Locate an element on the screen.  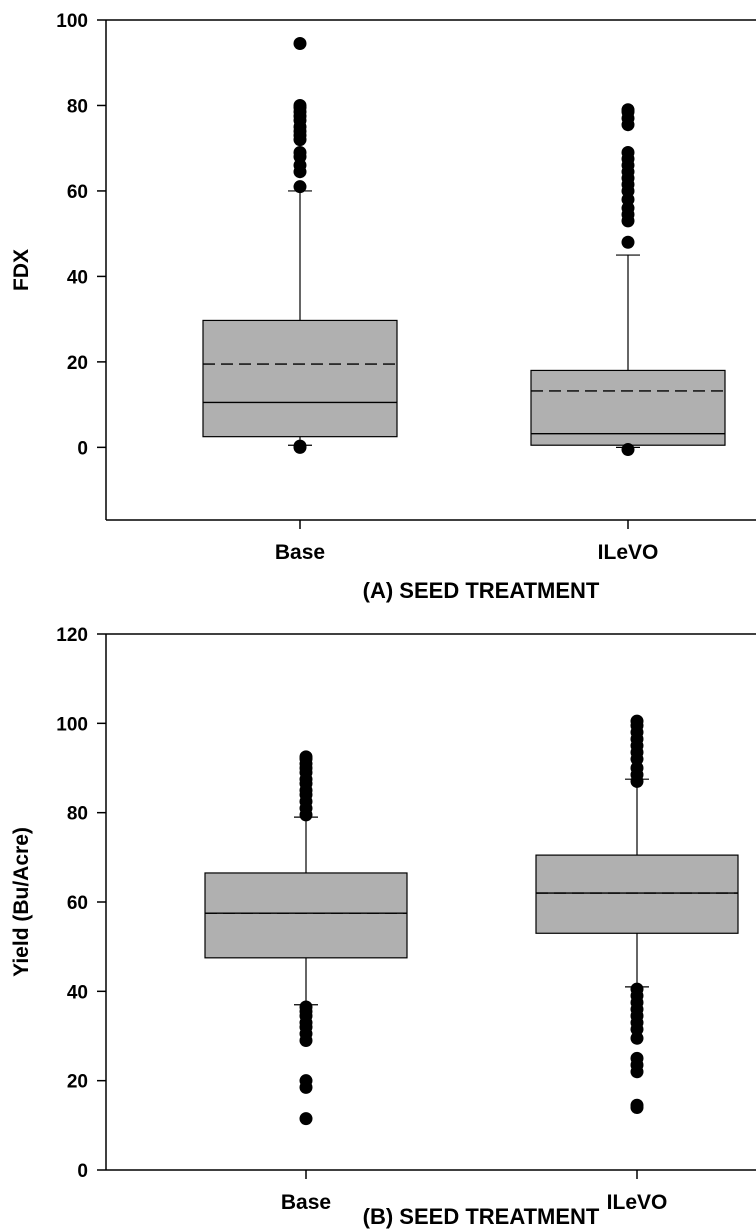
y-axis-label: Yield (Bu/Acre) is located at coordinates (21, 902).